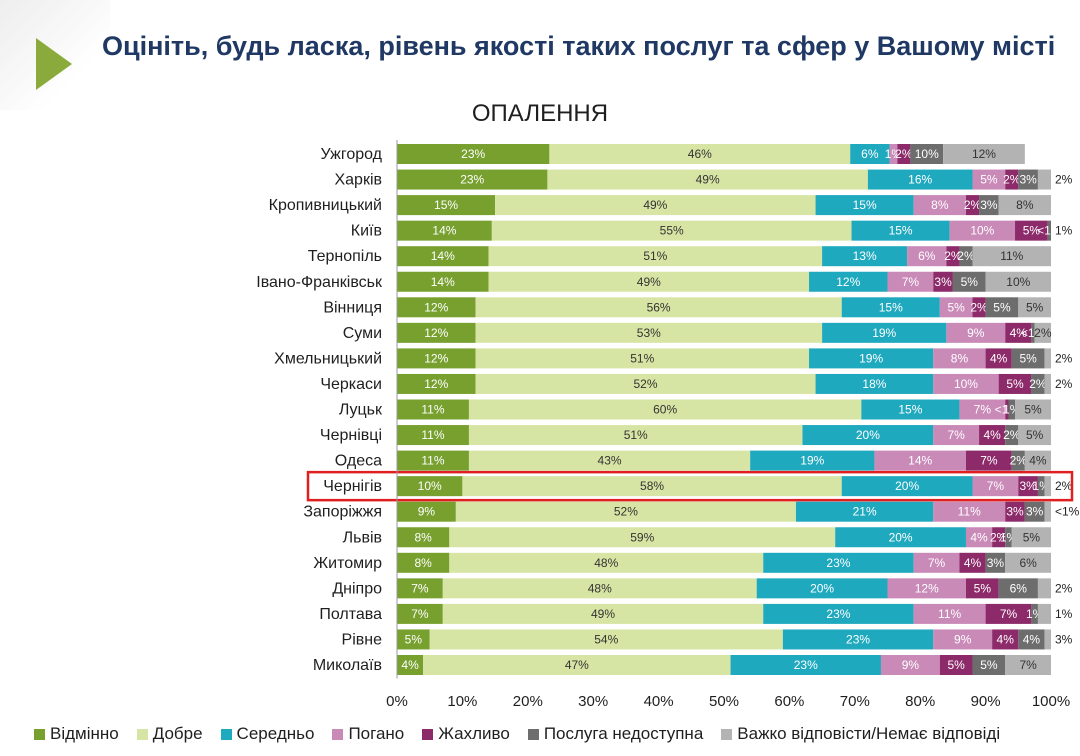  I want to click on city-label: Рівне, so click(362, 639).